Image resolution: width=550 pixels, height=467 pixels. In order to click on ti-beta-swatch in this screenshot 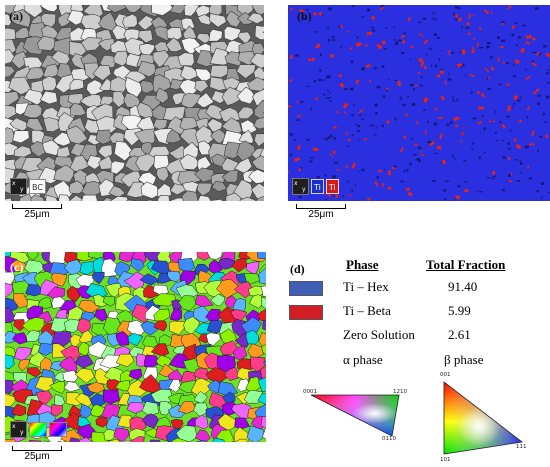, I will do `click(306, 312)`.